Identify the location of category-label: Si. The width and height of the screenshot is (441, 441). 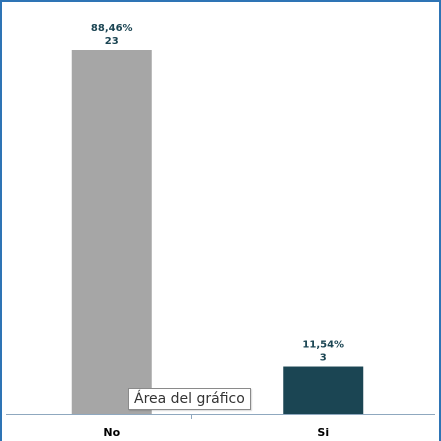
(323, 432).